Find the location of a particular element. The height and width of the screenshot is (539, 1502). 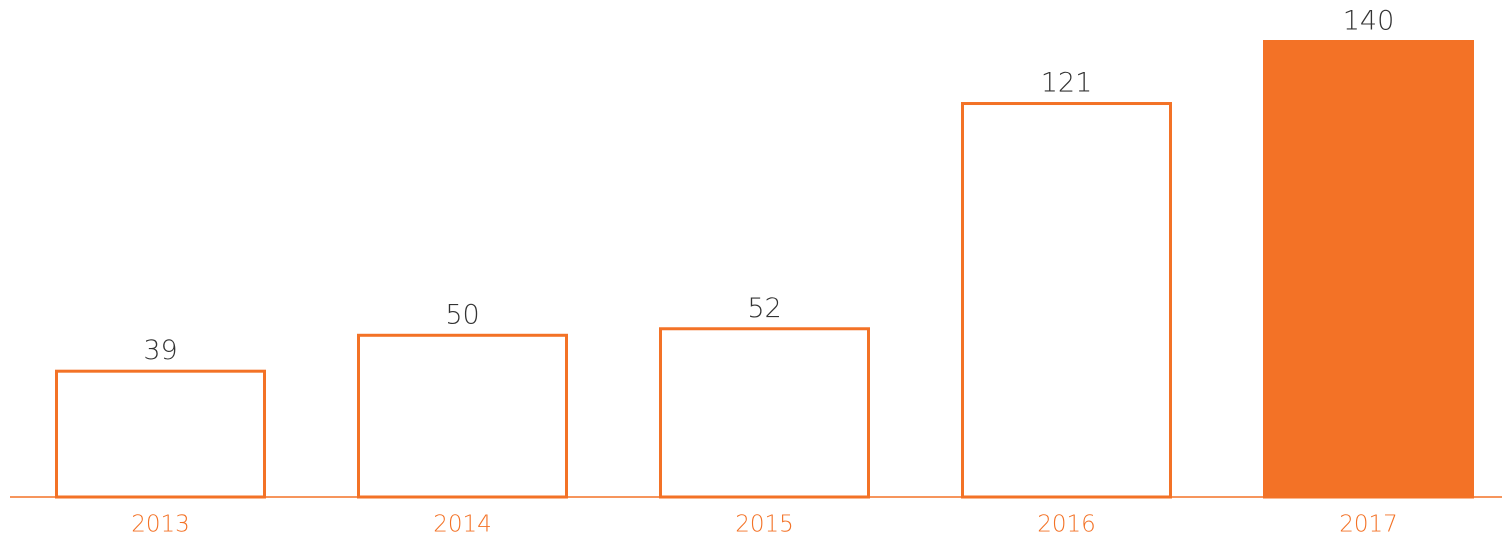

value-label: 140 is located at coordinates (1369, 21).